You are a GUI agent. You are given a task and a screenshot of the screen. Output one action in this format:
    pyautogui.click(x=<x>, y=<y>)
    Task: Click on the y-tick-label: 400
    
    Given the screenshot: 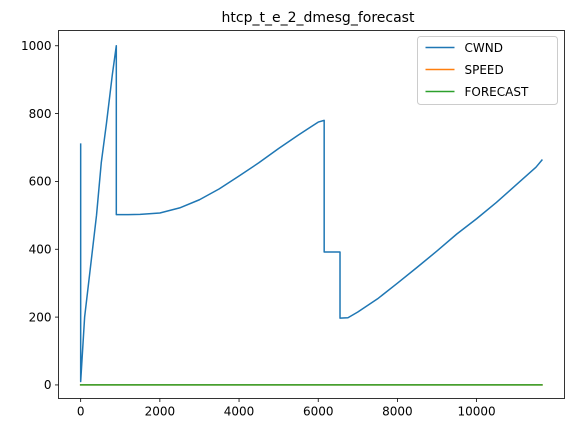 What is the action you would take?
    pyautogui.click(x=40, y=250)
    